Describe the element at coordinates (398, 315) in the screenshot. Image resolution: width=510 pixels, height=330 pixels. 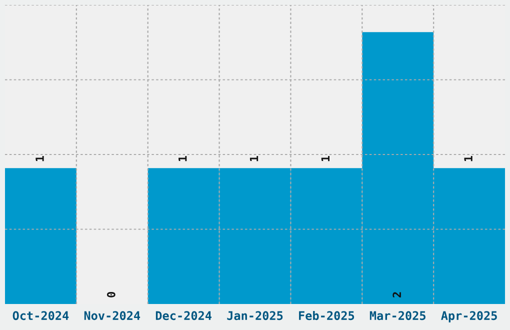
I see `x-tick-label: Mar-2025` at that location.